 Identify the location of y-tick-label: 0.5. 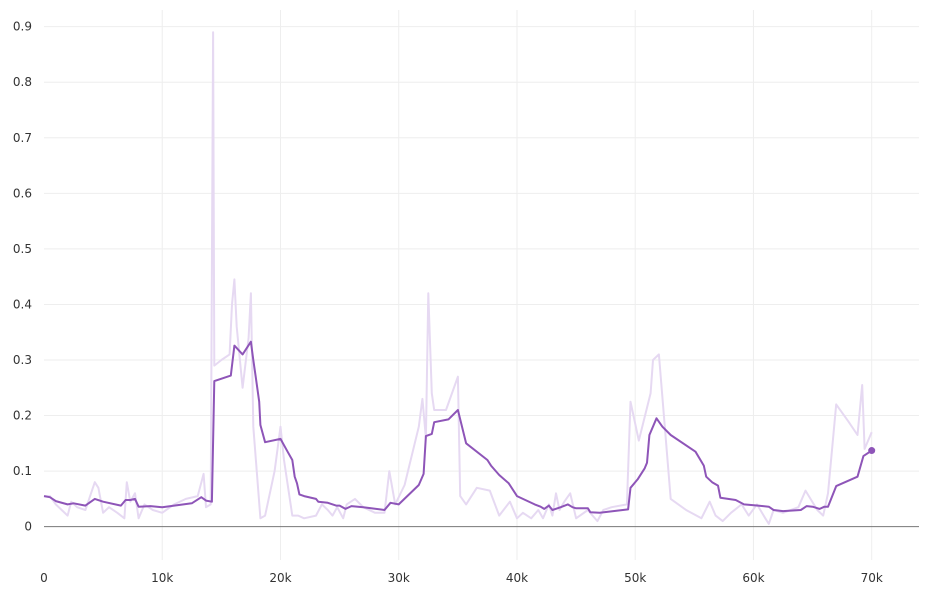
(22, 249).